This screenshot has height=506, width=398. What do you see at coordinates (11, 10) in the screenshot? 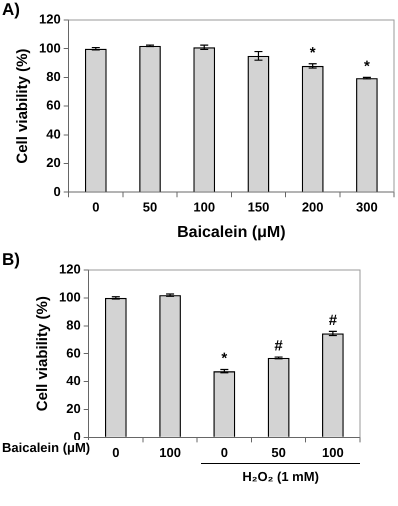
I see `chart-title: A)` at bounding box center [11, 10].